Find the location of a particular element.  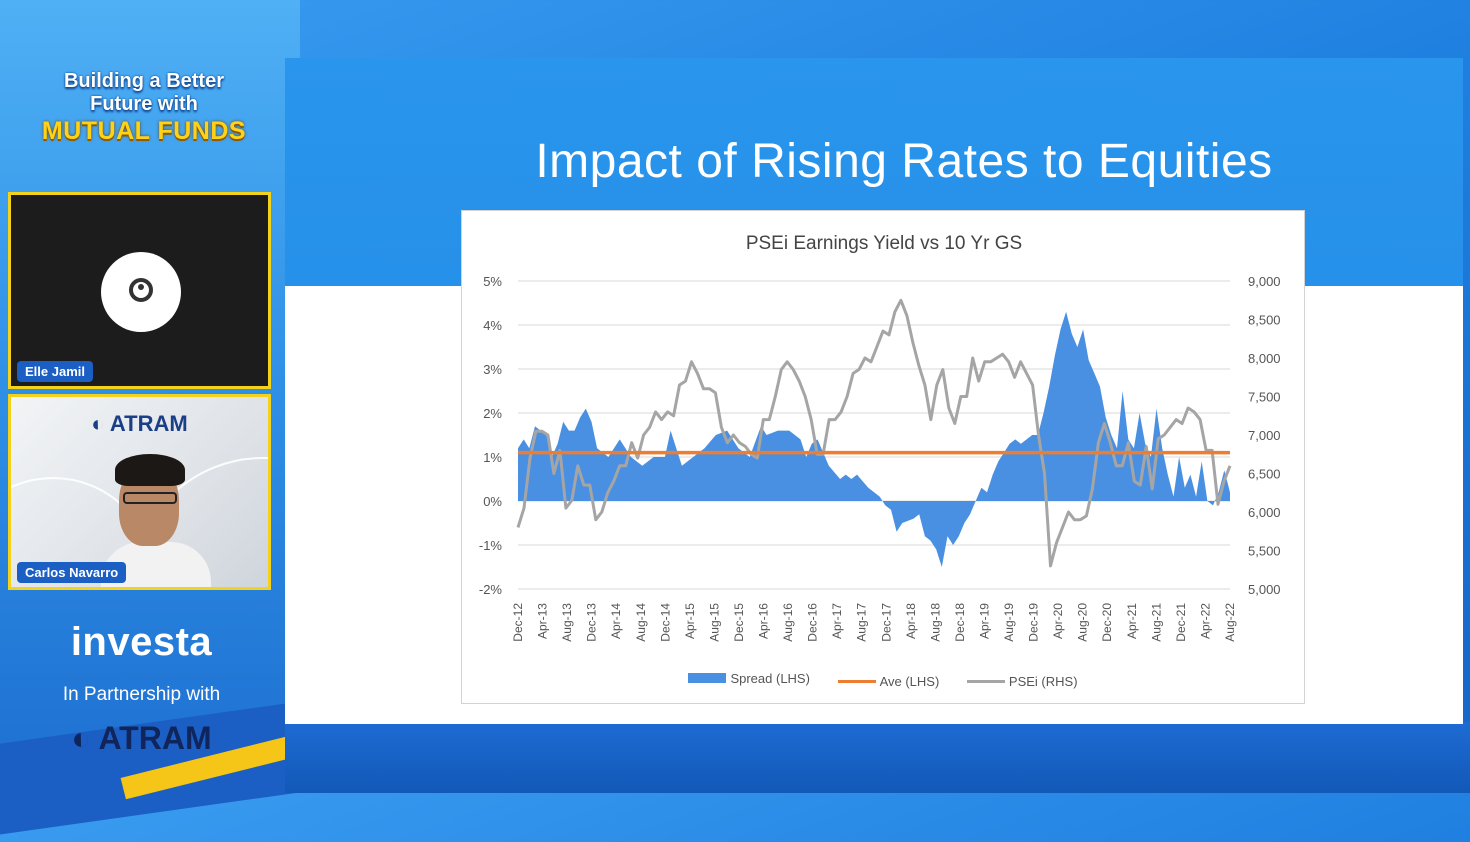

x-axis-tick-label: Apr-15 is located at coordinates (690, 621).